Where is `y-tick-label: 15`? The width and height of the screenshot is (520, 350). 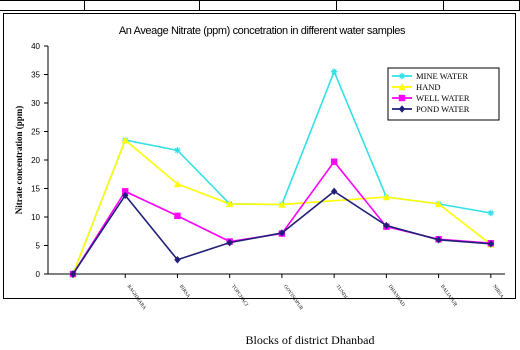 y-tick-label: 15 is located at coordinates (35, 189).